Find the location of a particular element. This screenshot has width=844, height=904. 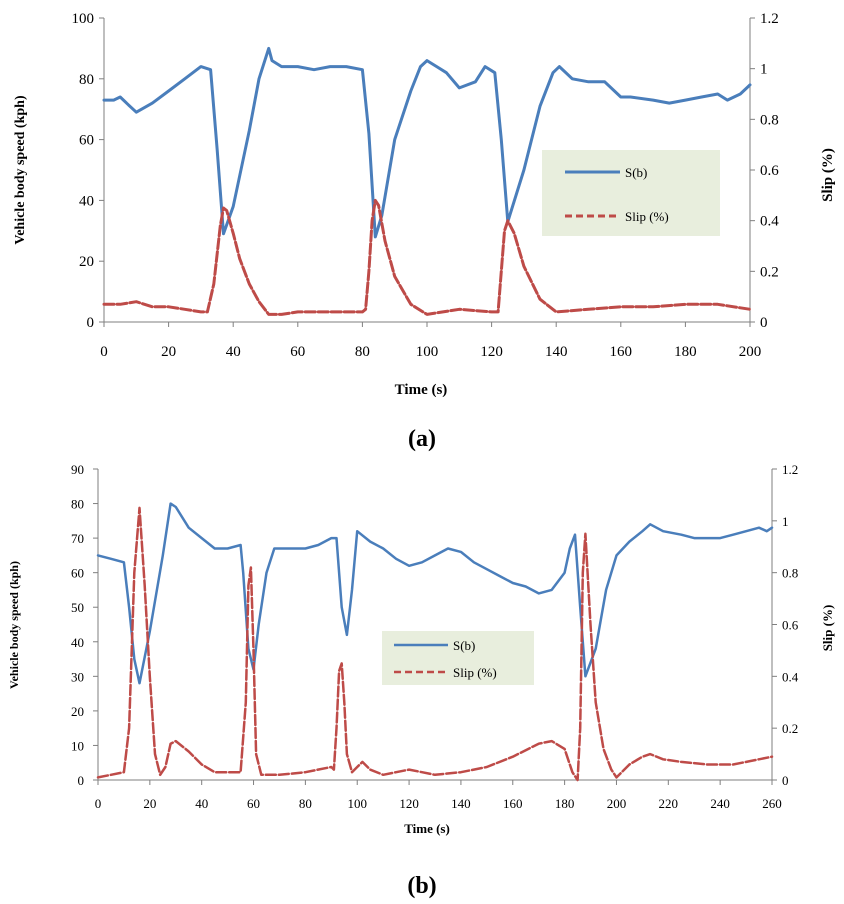

chart-b-y-tick-label: 0 is located at coordinates (81, 780).